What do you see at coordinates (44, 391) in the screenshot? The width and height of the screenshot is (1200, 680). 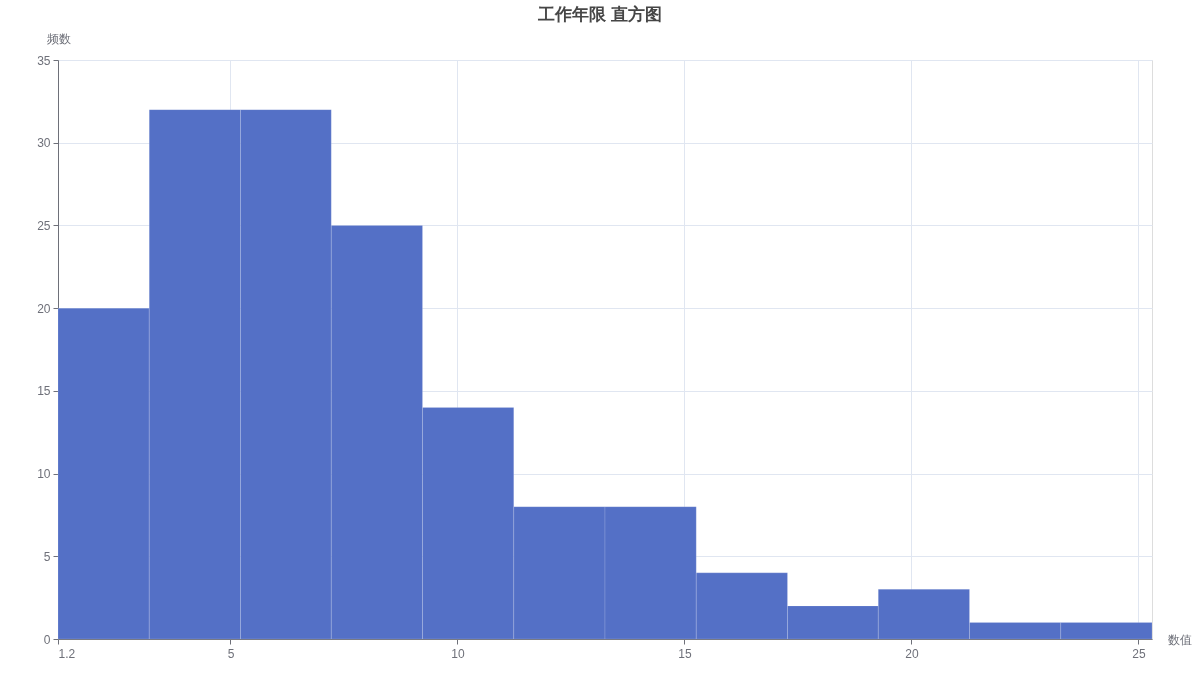 I see `y-tick-label: 15` at bounding box center [44, 391].